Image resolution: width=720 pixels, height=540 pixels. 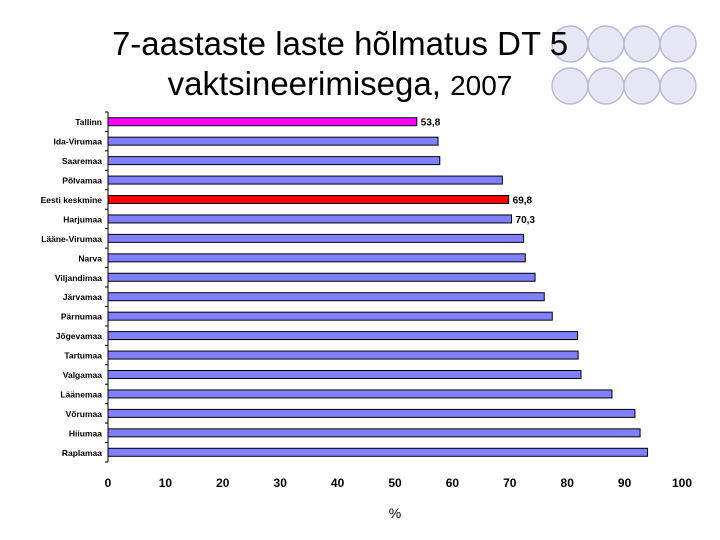 What do you see at coordinates (85, 433) in the screenshot?
I see `category-label: Hiiumaa` at bounding box center [85, 433].